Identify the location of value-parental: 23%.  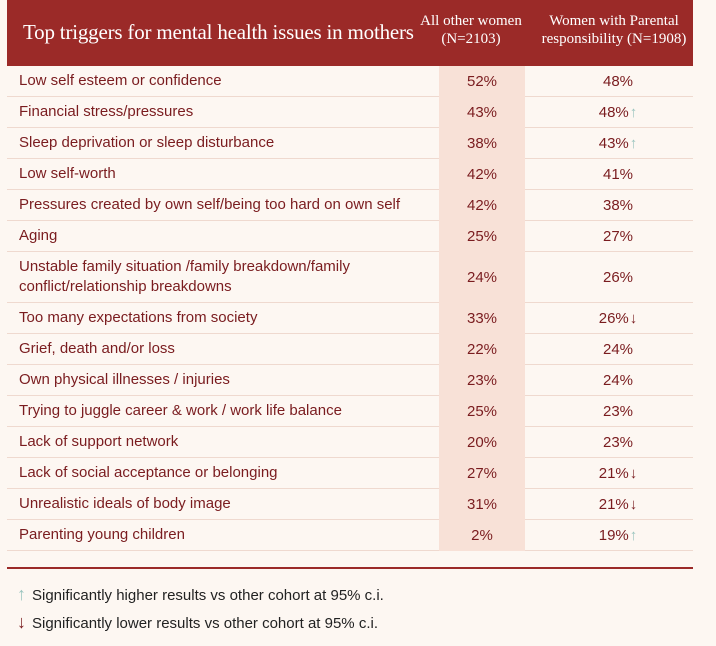
(618, 411).